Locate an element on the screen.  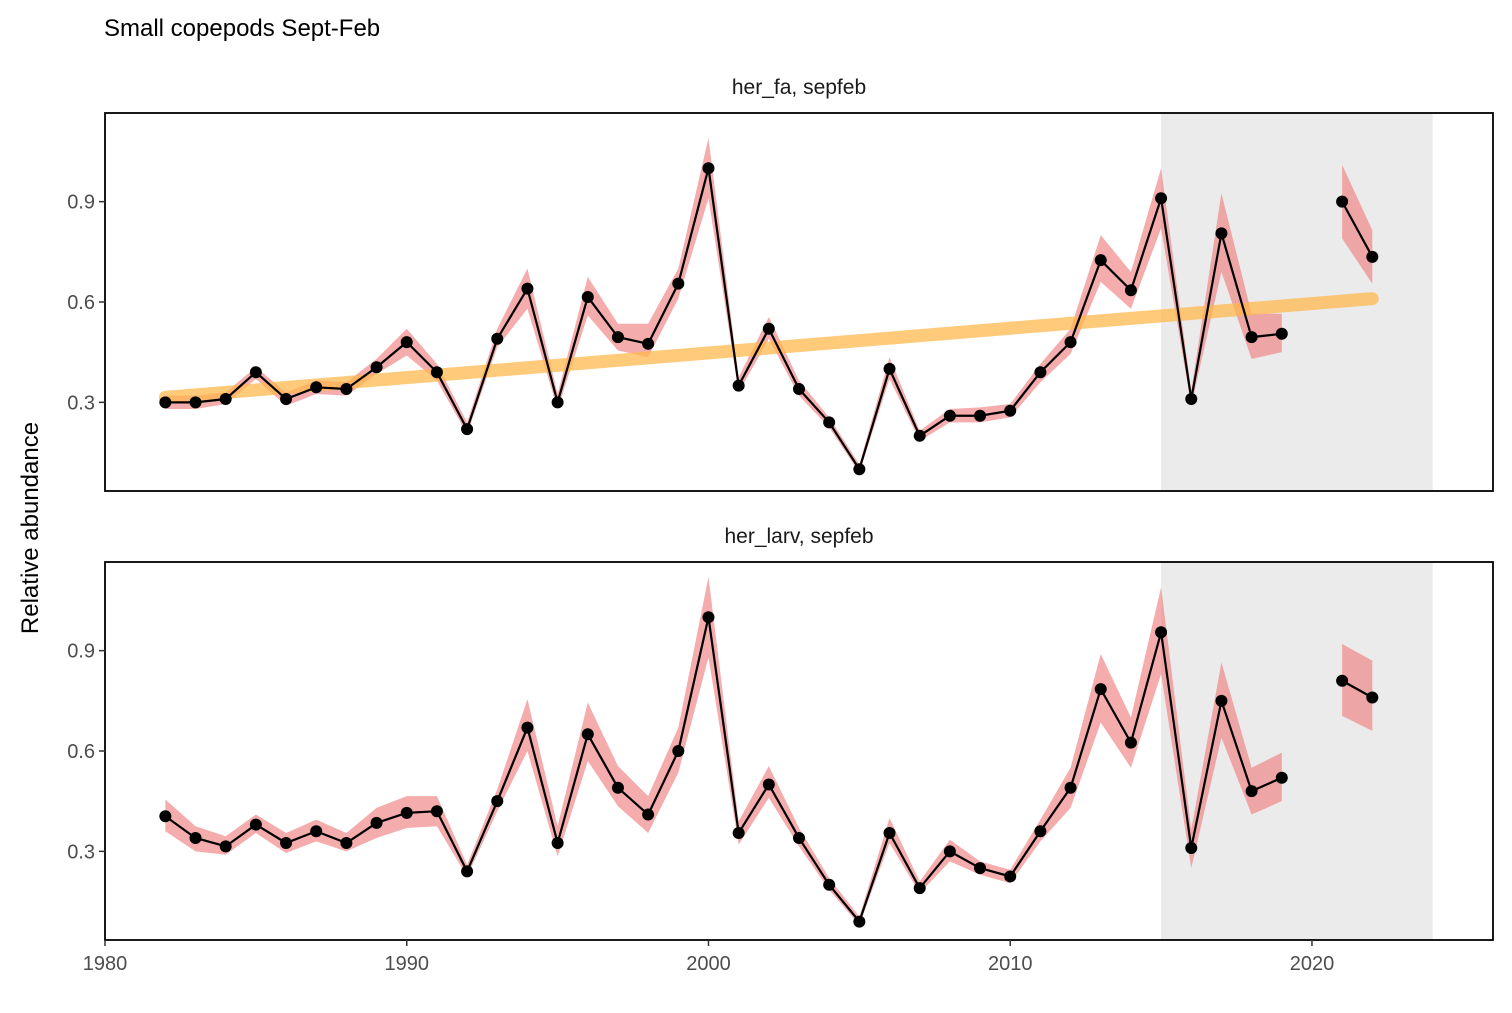
trend-line is located at coordinates (768, 348).